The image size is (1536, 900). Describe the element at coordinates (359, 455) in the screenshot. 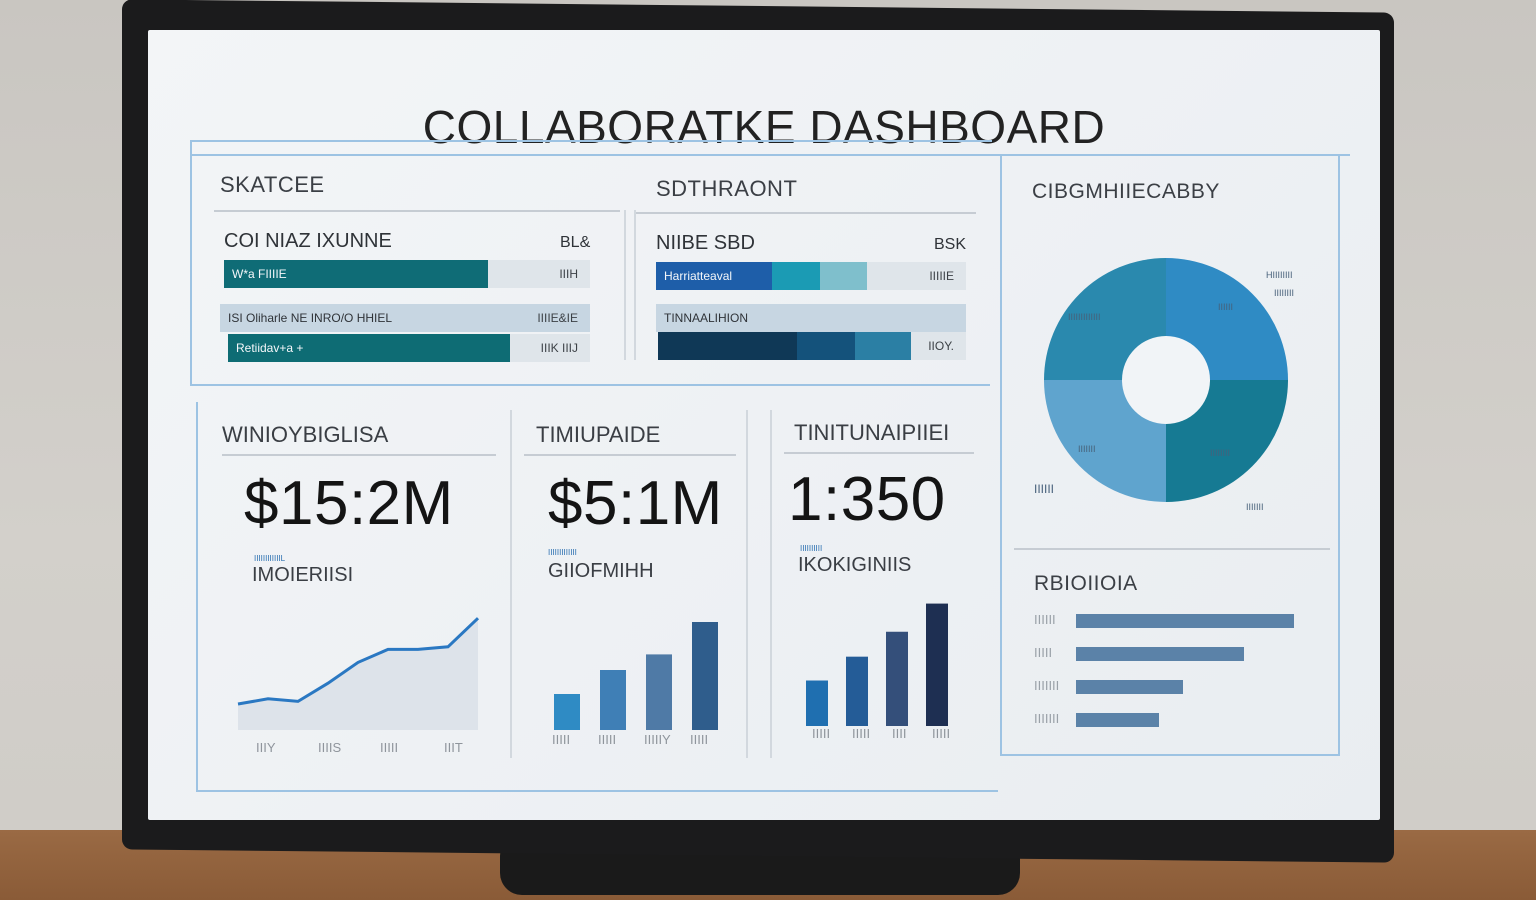

I see `card-1-rule` at that location.